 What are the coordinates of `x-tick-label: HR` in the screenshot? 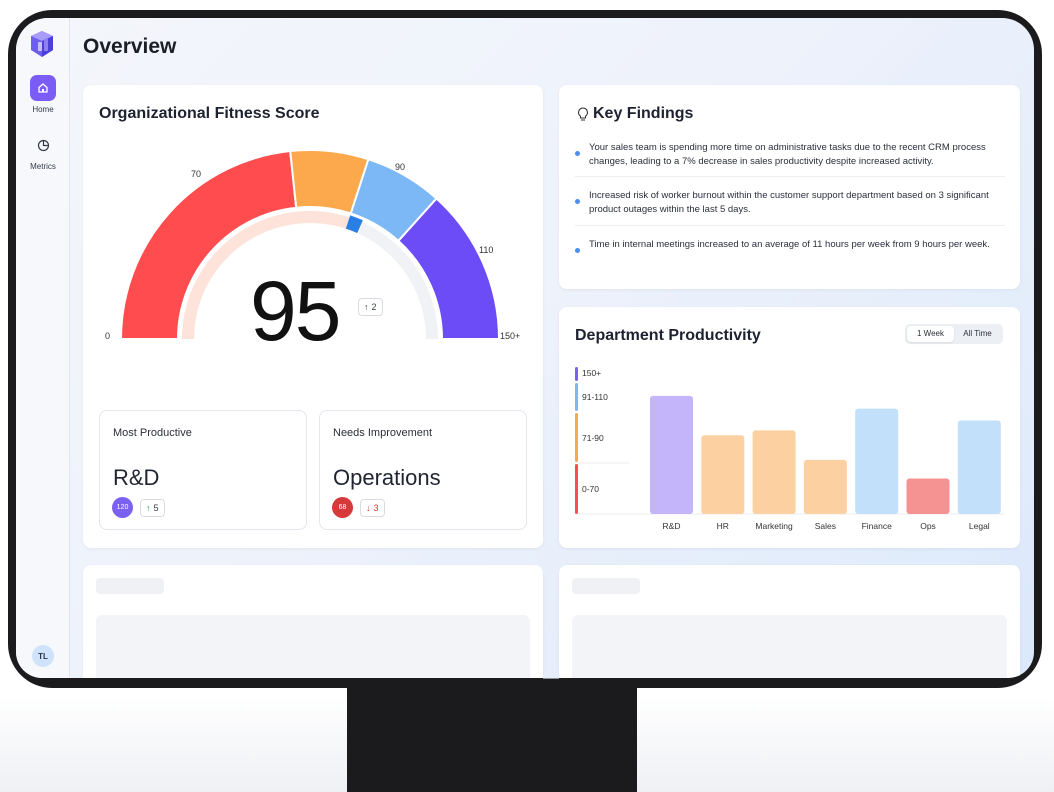 It's located at (723, 526).